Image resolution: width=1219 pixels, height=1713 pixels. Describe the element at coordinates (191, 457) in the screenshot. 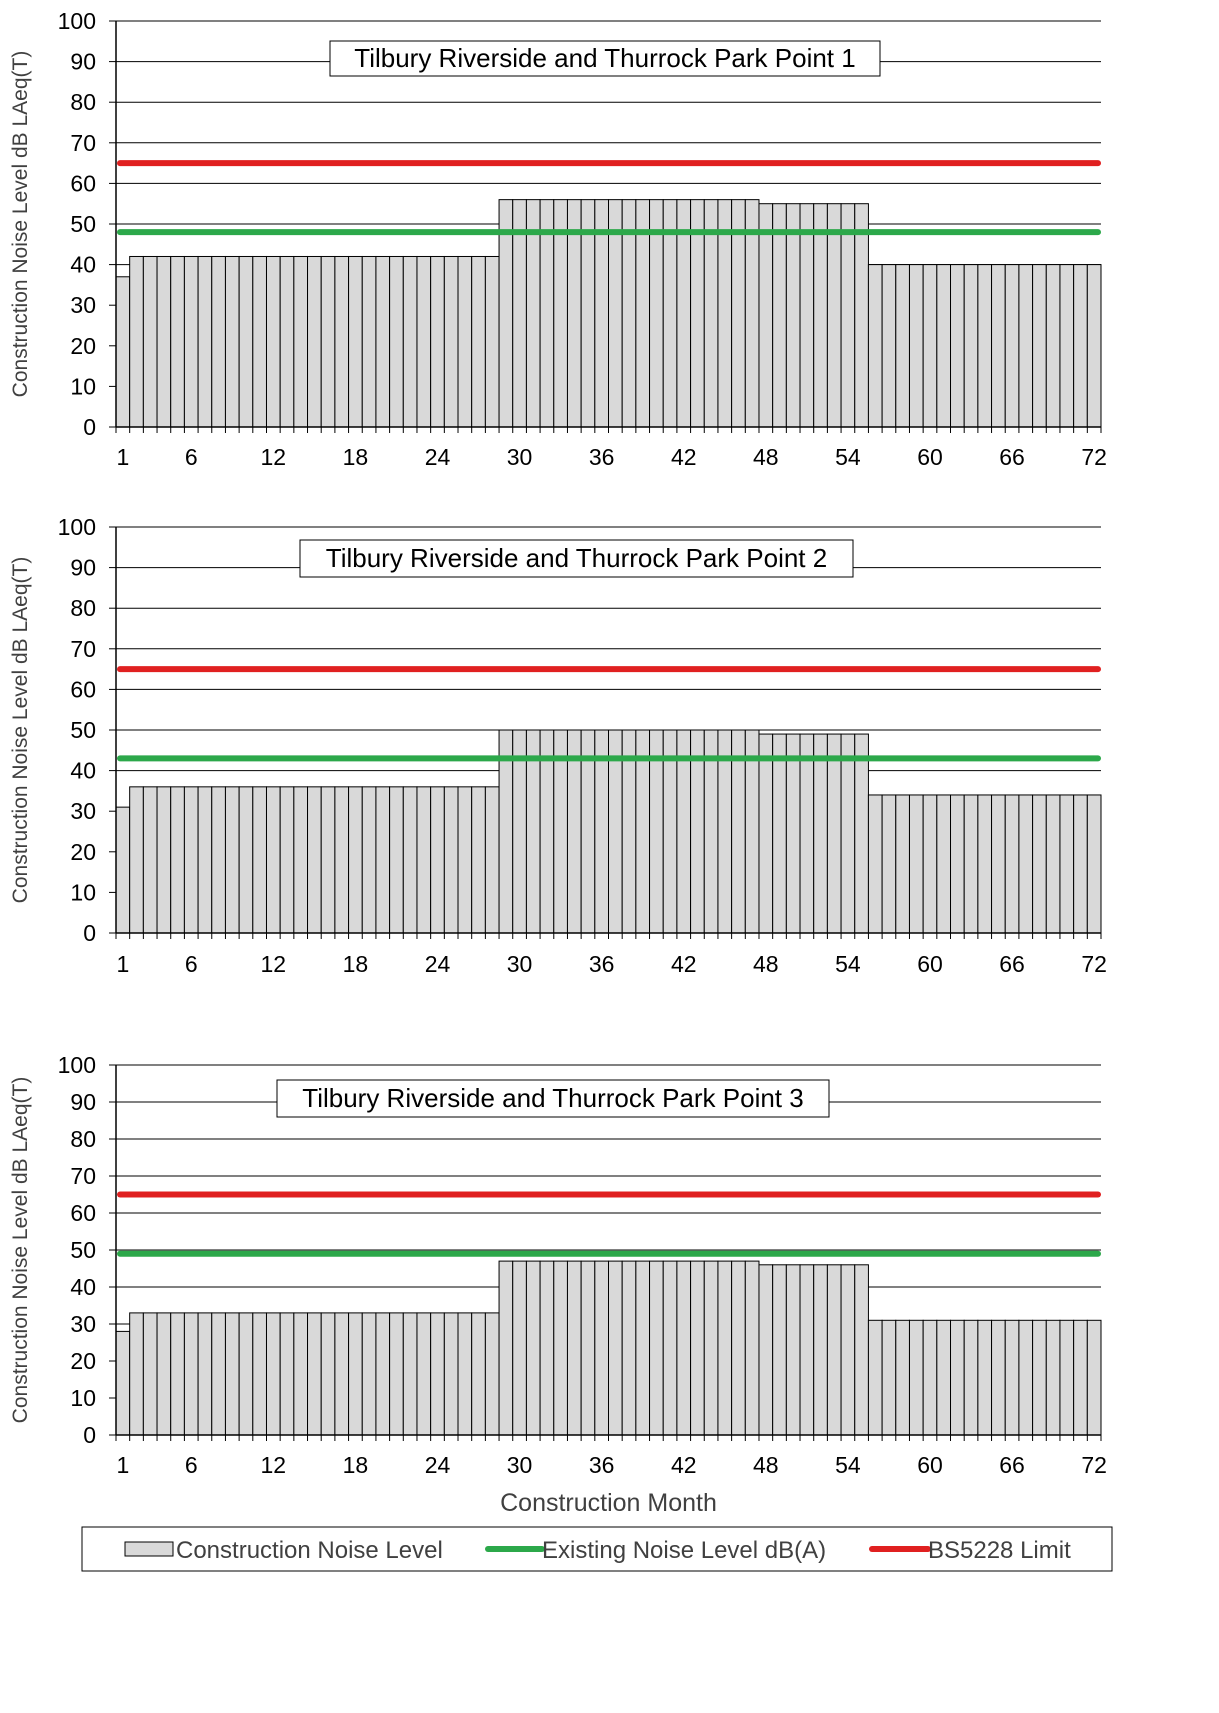

I see `x-tick-label: 6` at that location.